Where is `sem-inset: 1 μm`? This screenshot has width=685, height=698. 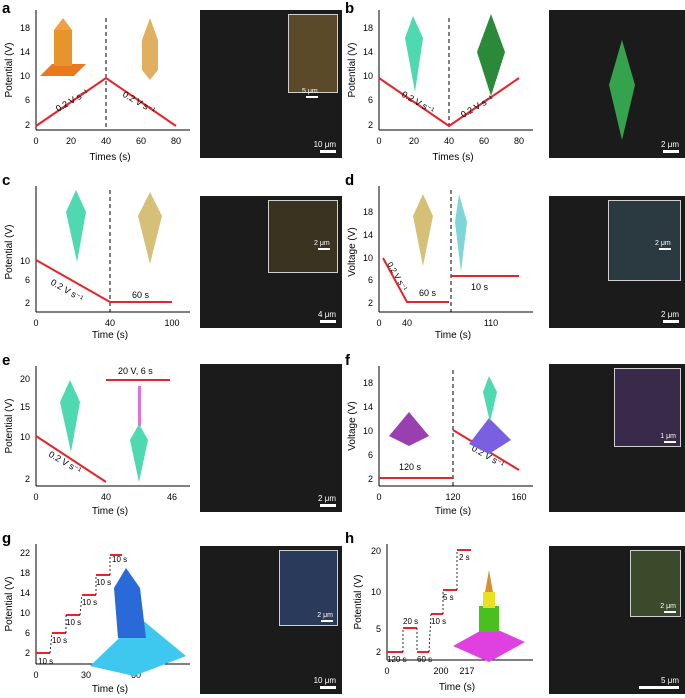
sem-inset: 1 μm is located at coordinates (647, 407).